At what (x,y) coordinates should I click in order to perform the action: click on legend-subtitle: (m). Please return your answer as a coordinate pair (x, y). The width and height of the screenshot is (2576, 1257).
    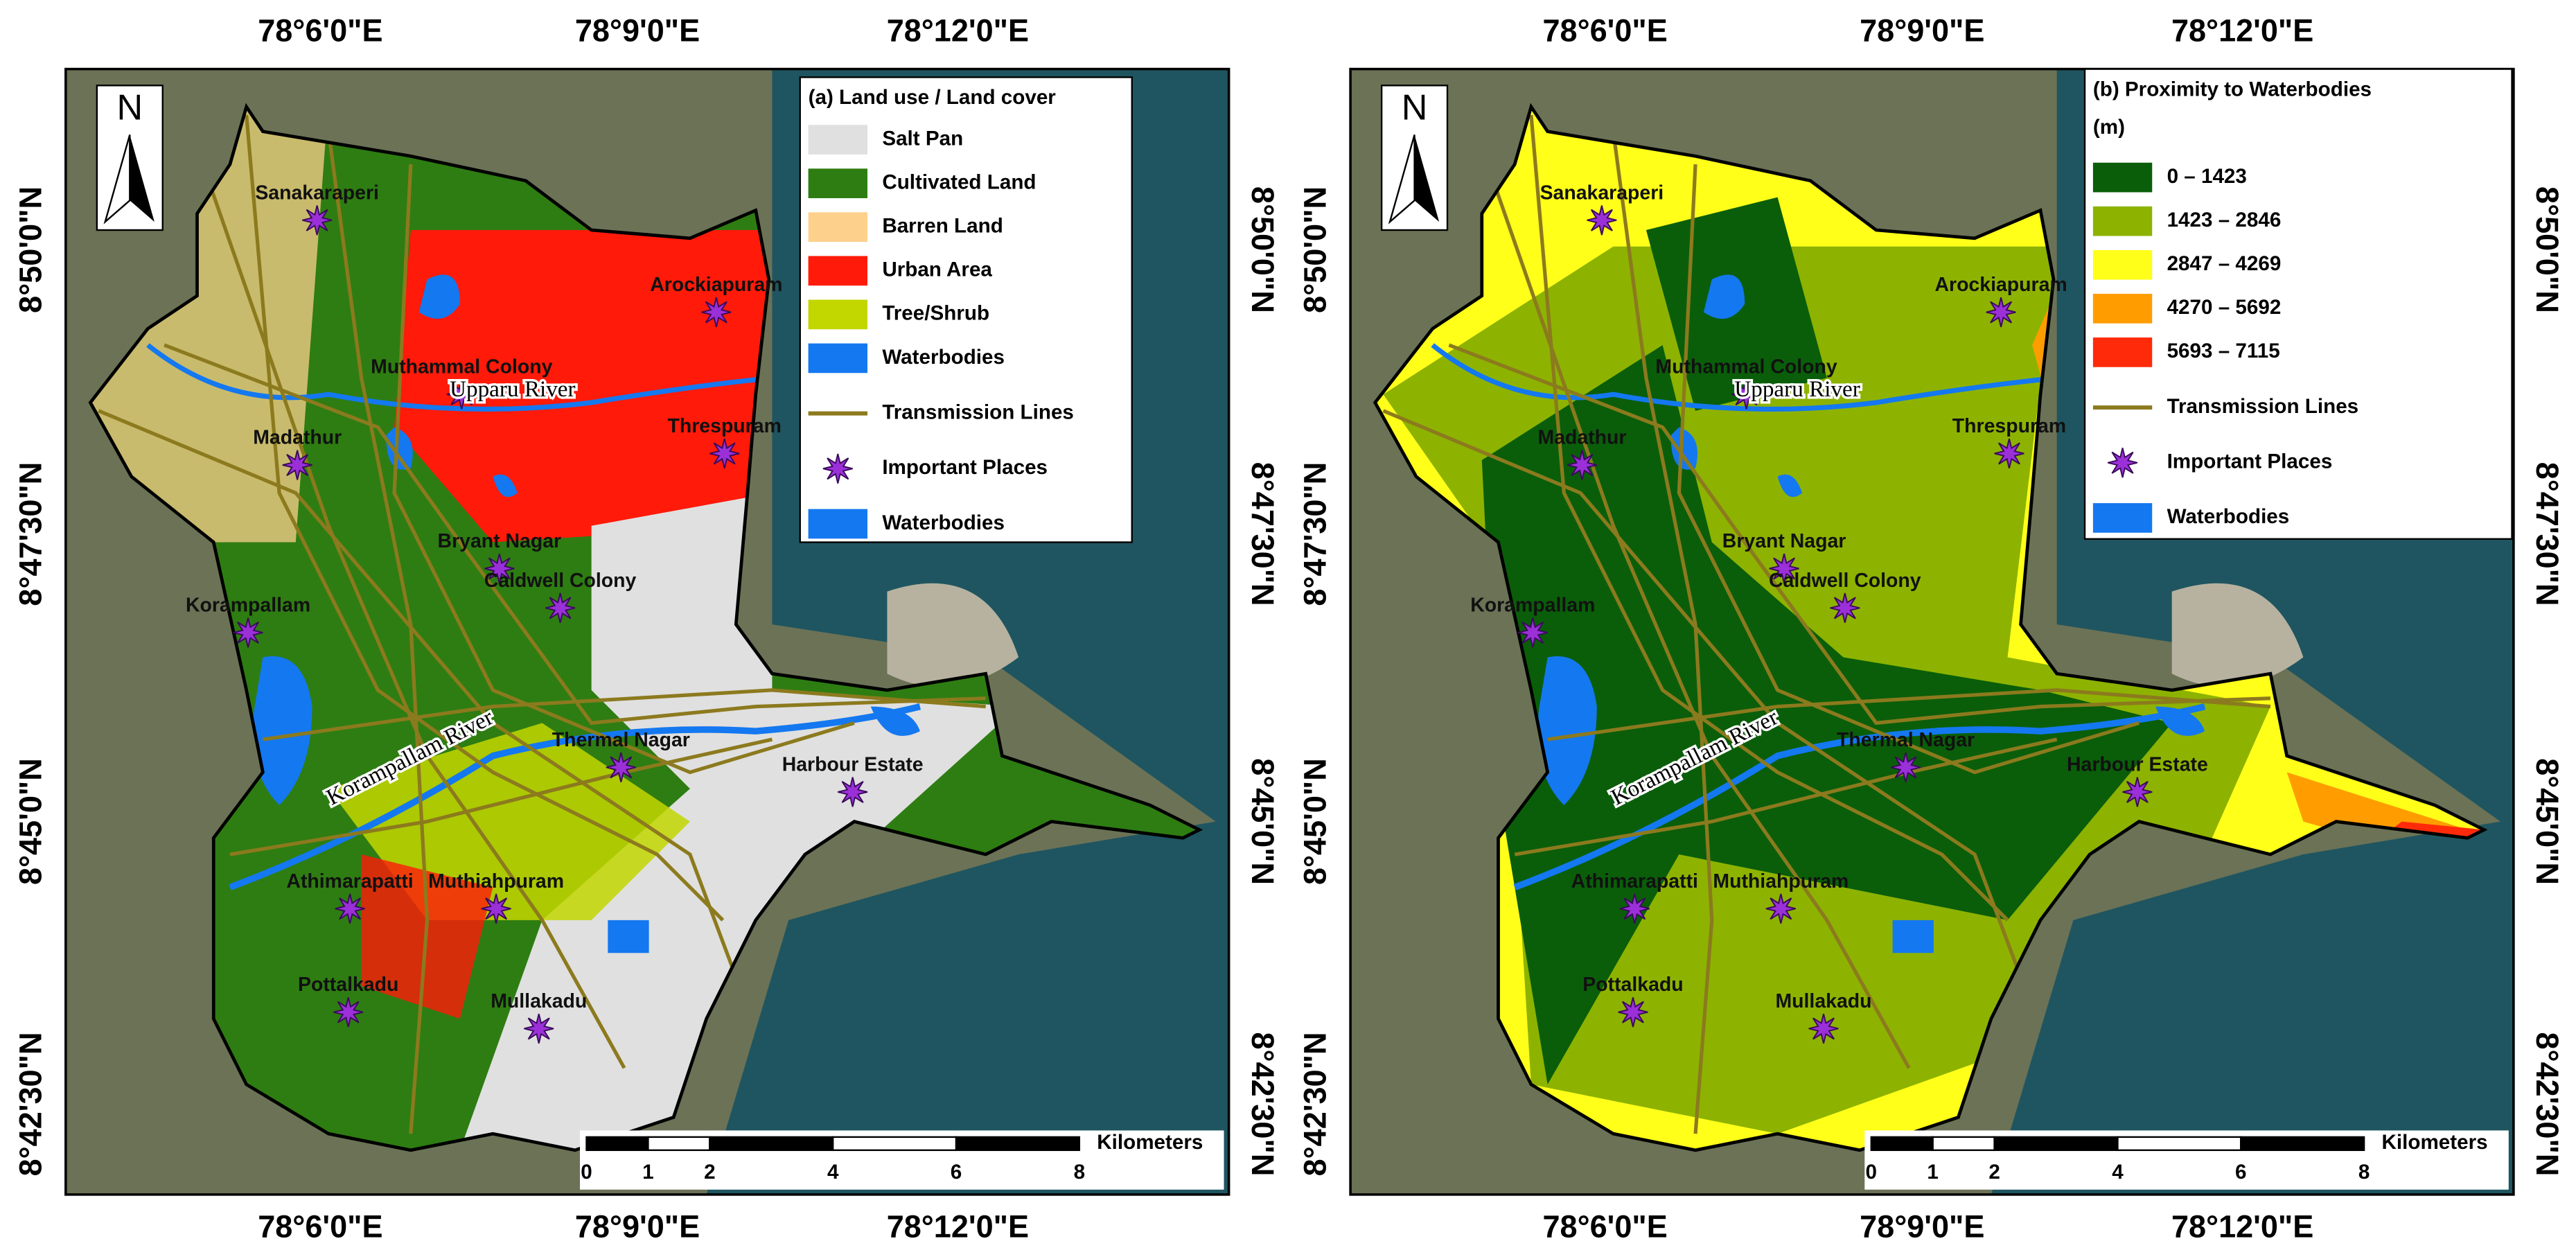
    Looking at the image, I should click on (2109, 127).